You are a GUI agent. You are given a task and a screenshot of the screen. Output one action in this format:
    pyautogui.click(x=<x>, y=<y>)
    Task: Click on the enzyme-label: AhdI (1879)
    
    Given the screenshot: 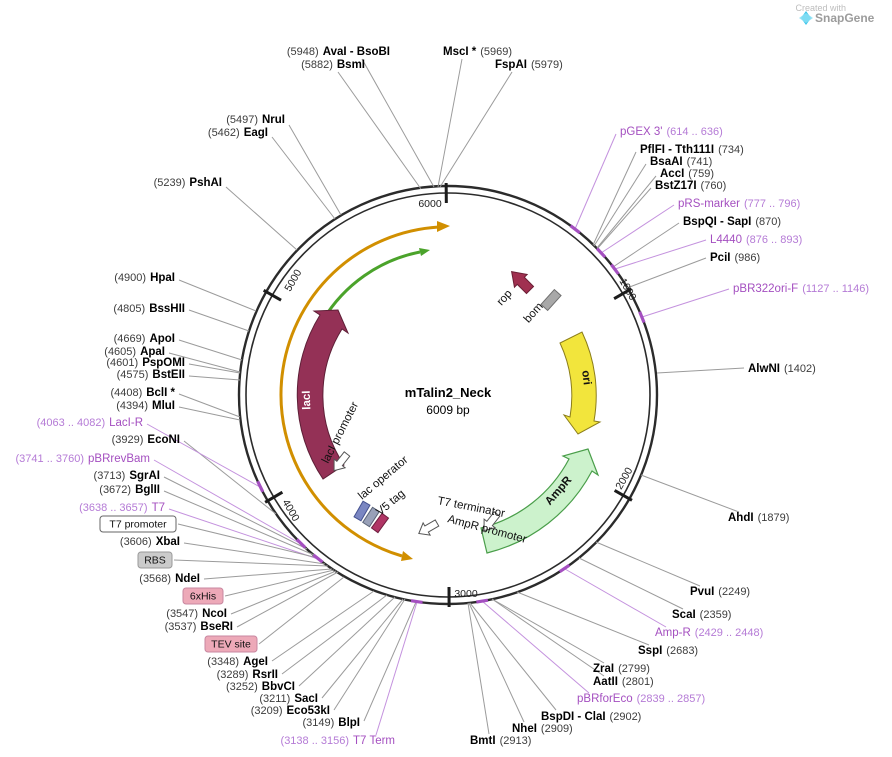 What is the action you would take?
    pyautogui.click(x=758, y=518)
    